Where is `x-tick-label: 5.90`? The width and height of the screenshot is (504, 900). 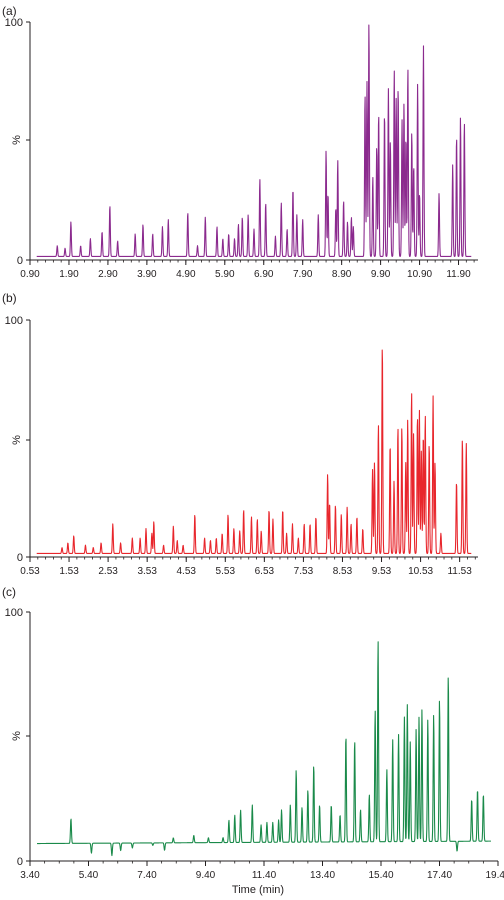 x-tick-label: 5.90 is located at coordinates (225, 274).